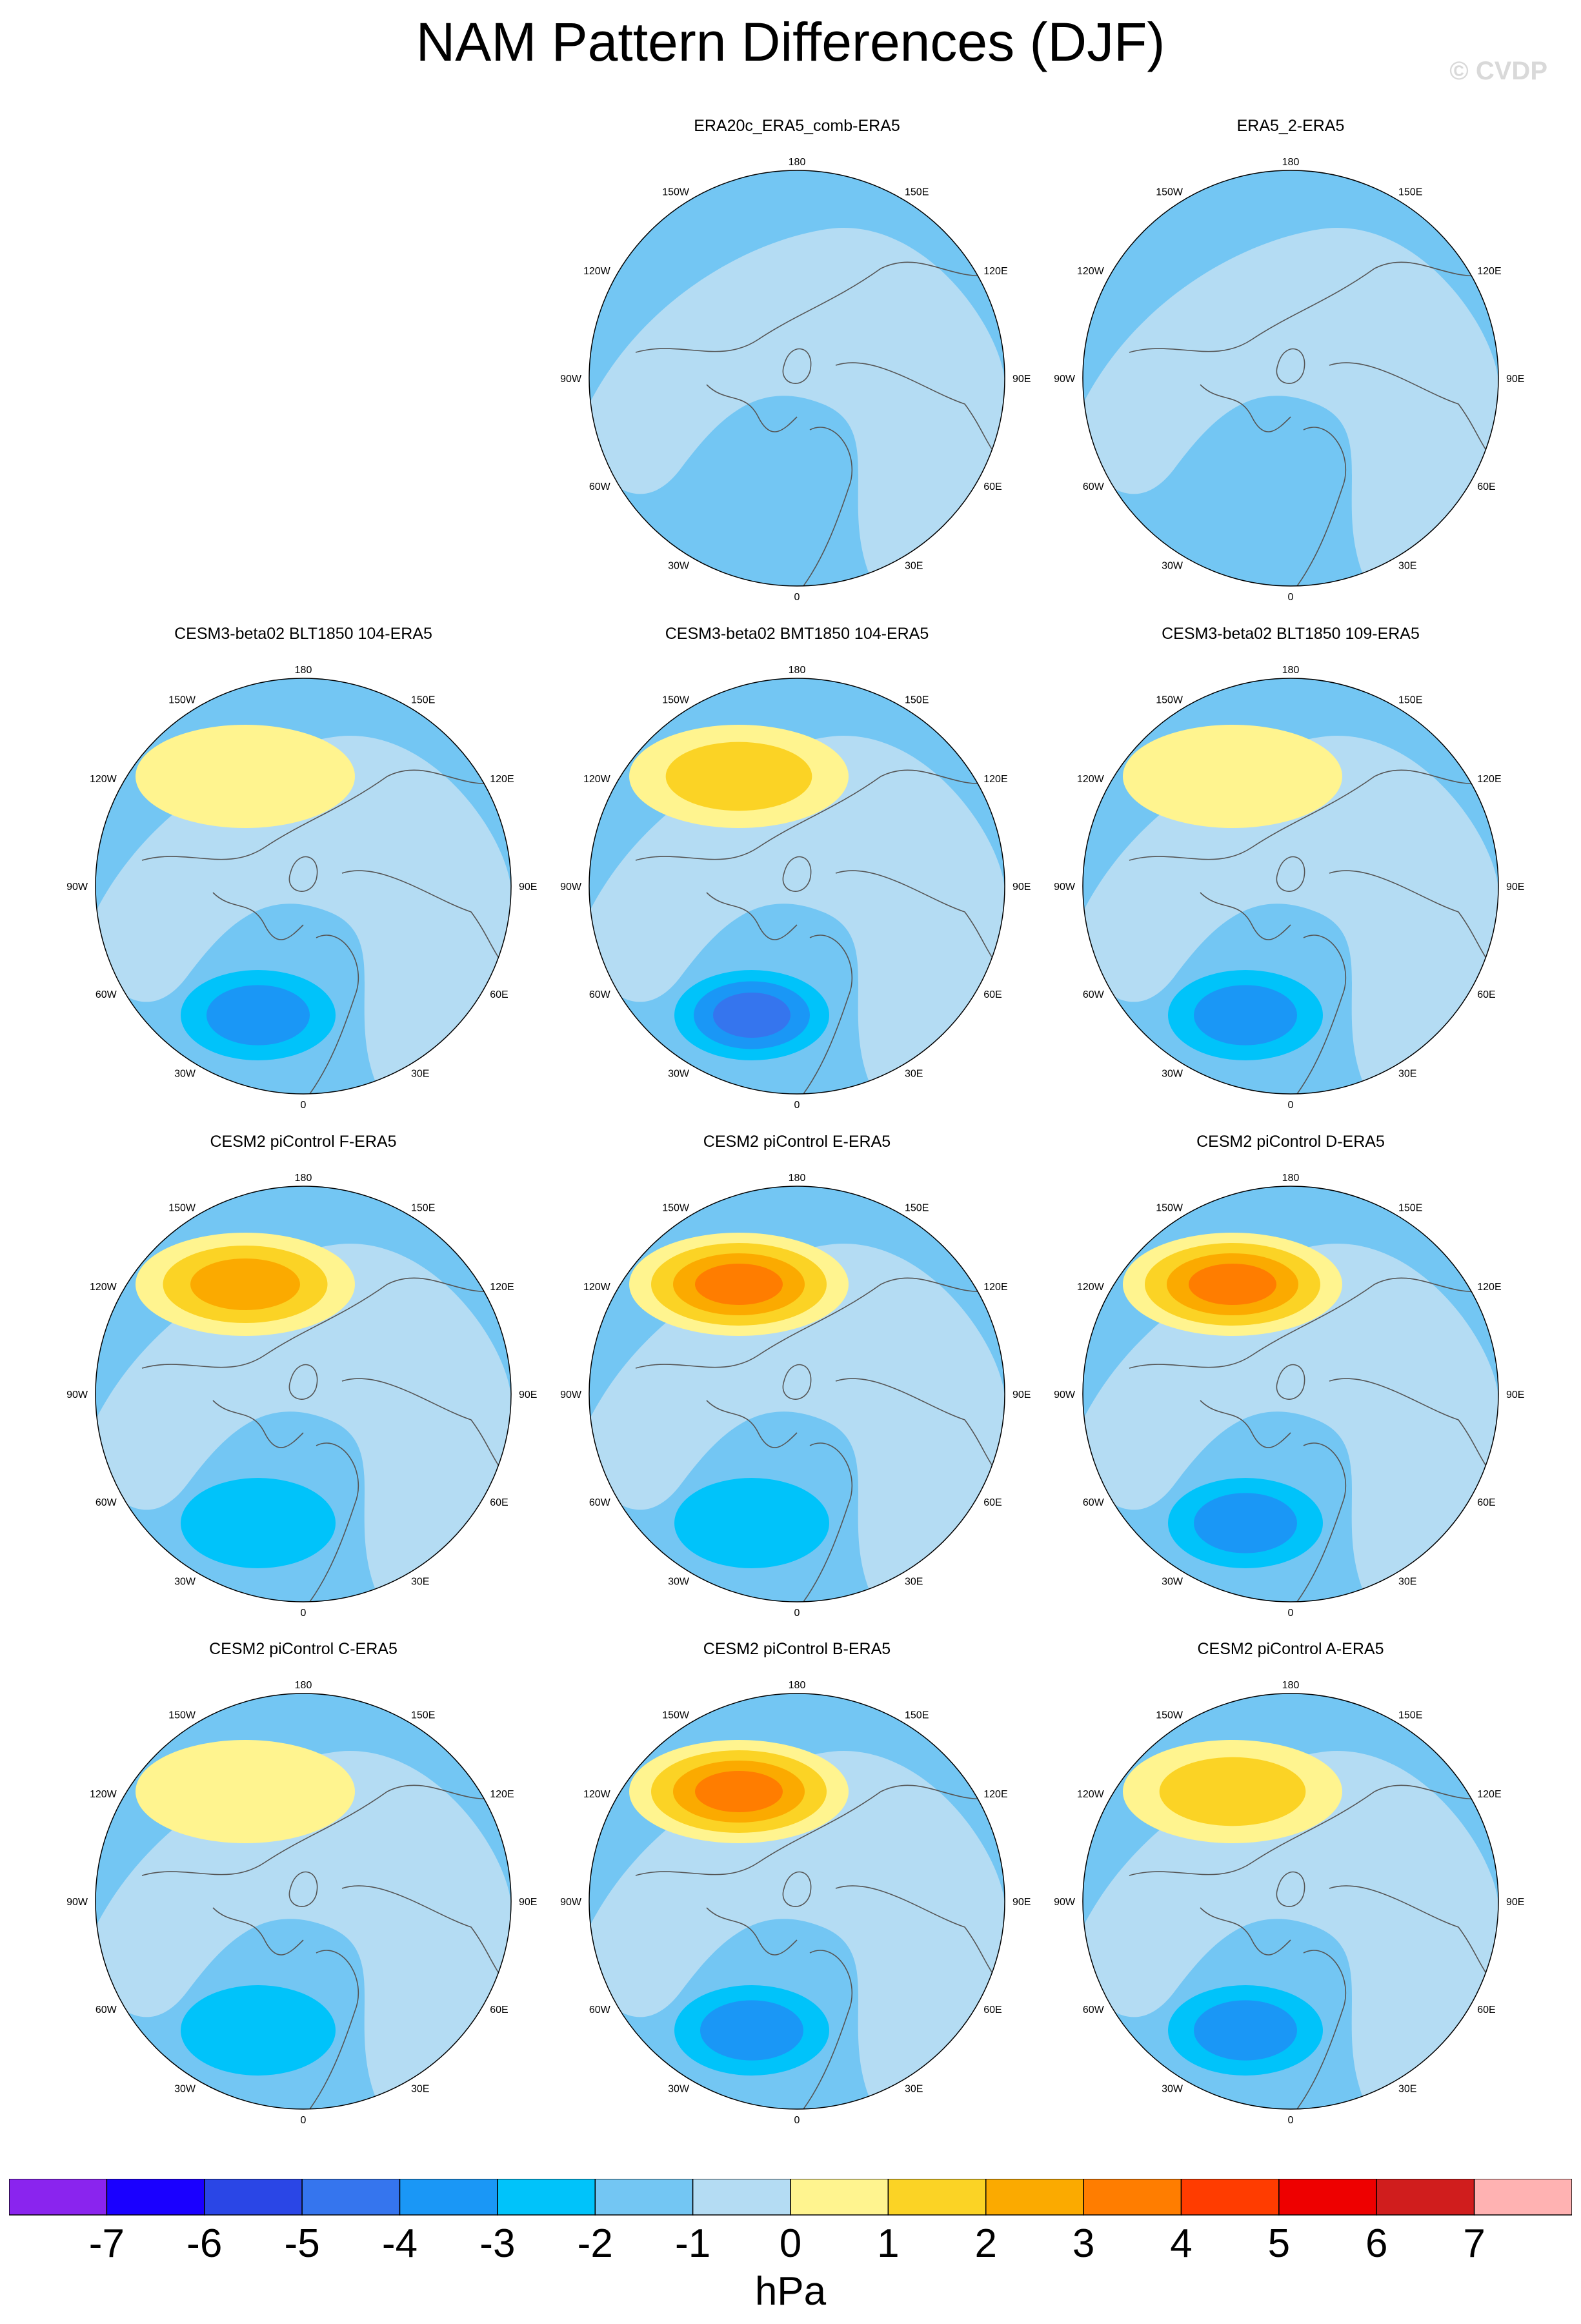  Describe the element at coordinates (693, 2243) in the screenshot. I see `colorbar-tick-label: -1` at that location.